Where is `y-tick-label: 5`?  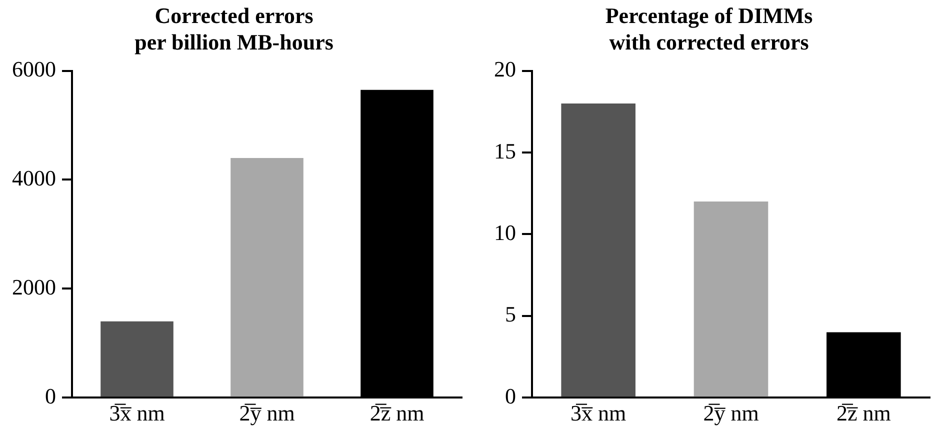
y-tick-label: 5 is located at coordinates (510, 314).